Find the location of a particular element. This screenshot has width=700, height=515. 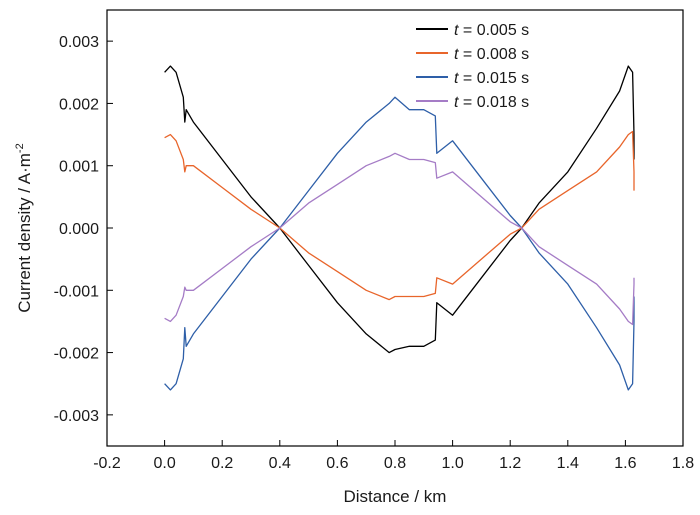

x-tick-label: 1.6 is located at coordinates (625, 463).